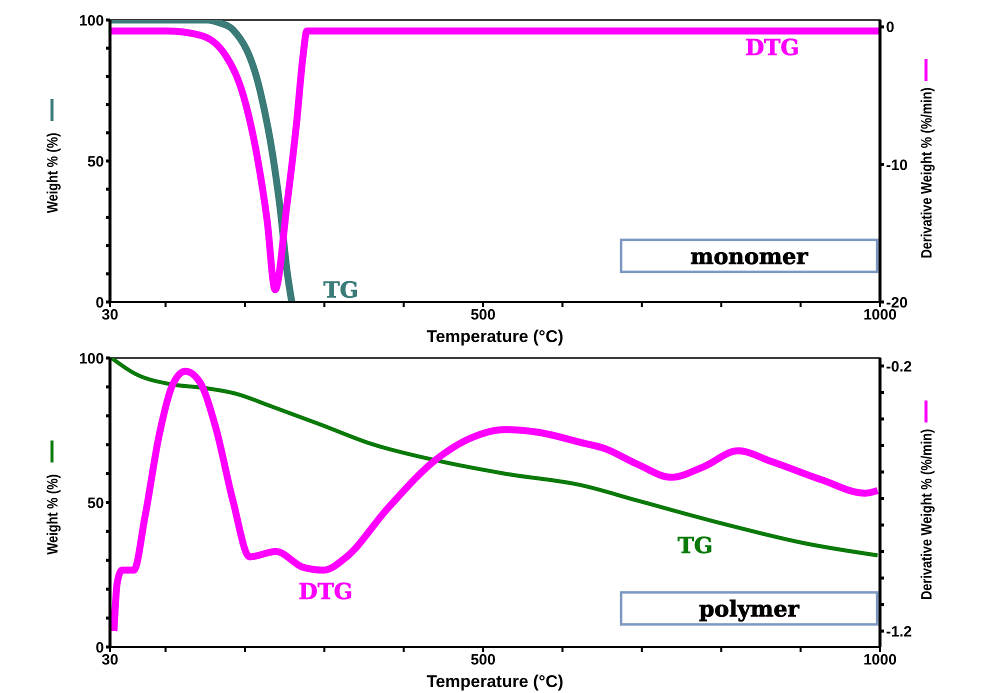 The height and width of the screenshot is (693, 984). What do you see at coordinates (897, 165) in the screenshot?
I see `y2-tick-label: -10` at bounding box center [897, 165].